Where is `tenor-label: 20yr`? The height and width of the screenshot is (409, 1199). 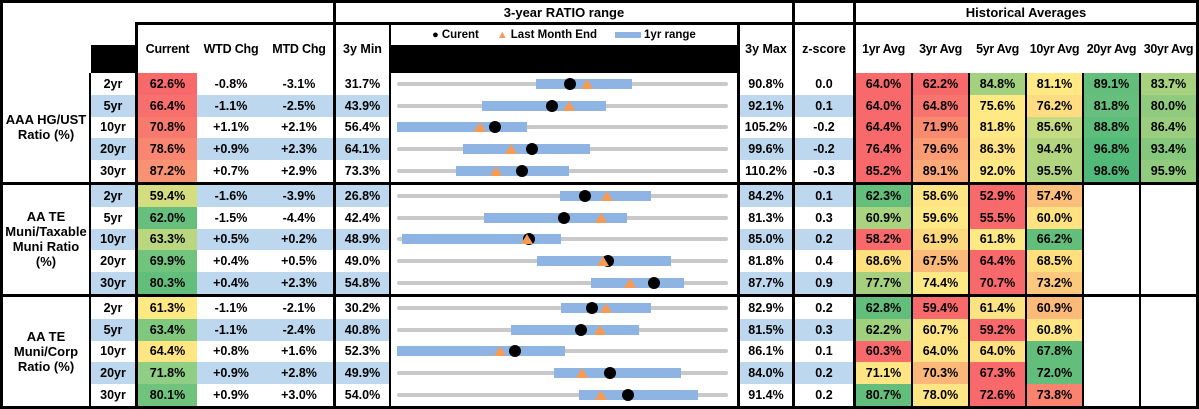
tenor-label: 20yr is located at coordinates (113, 149).